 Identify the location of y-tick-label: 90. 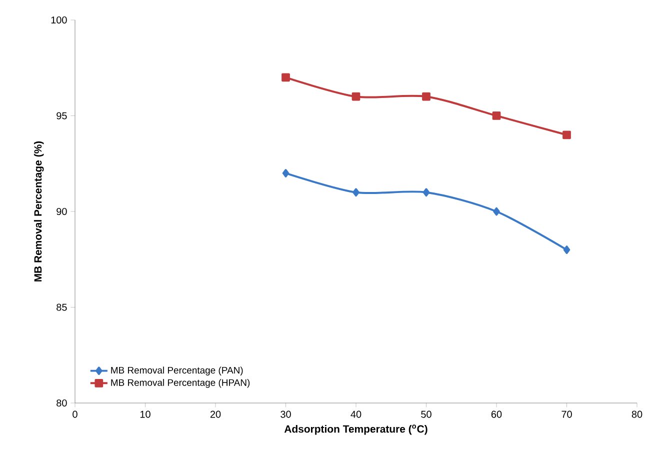
(61, 212).